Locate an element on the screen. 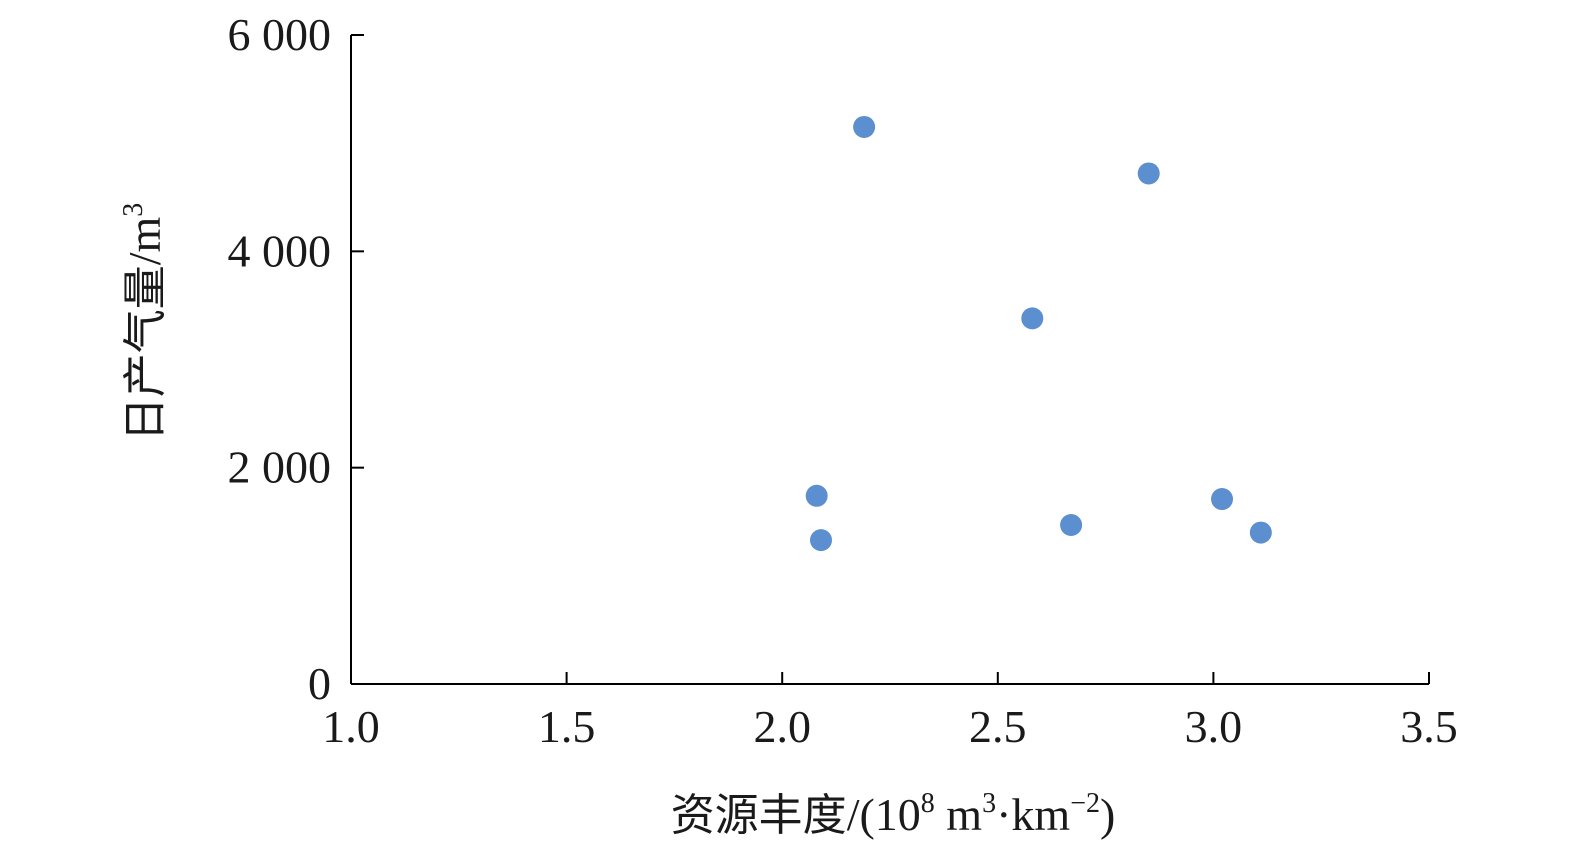  x-axis-title: 资源丰度/(108 m3·km−2) is located at coordinates (893, 814).